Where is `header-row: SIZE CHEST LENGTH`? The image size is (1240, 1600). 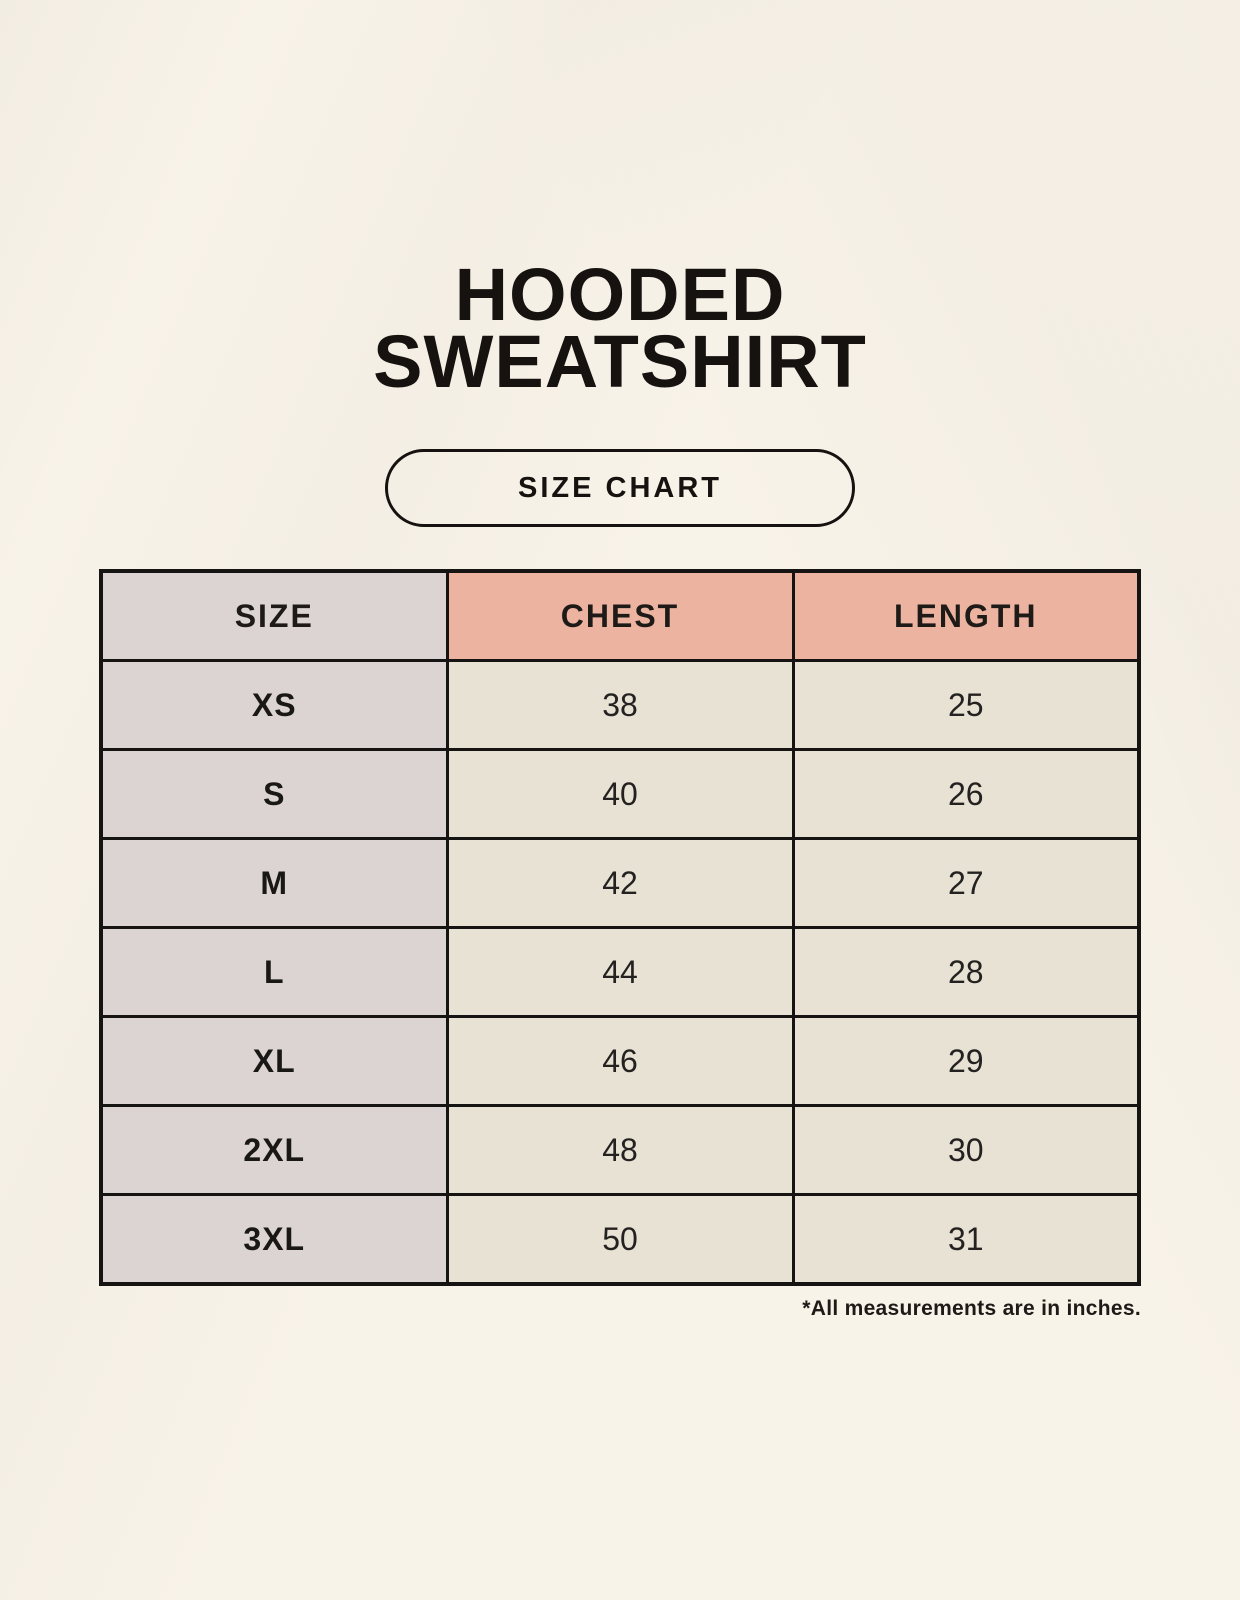
header-row: SIZE CHEST LENGTH is located at coordinates (620, 616).